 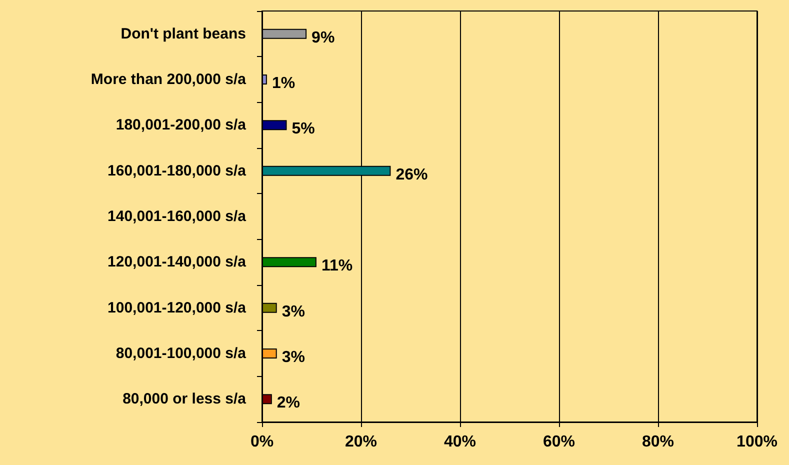 What do you see at coordinates (757, 442) in the screenshot?
I see `x-tick-label: 100%` at bounding box center [757, 442].